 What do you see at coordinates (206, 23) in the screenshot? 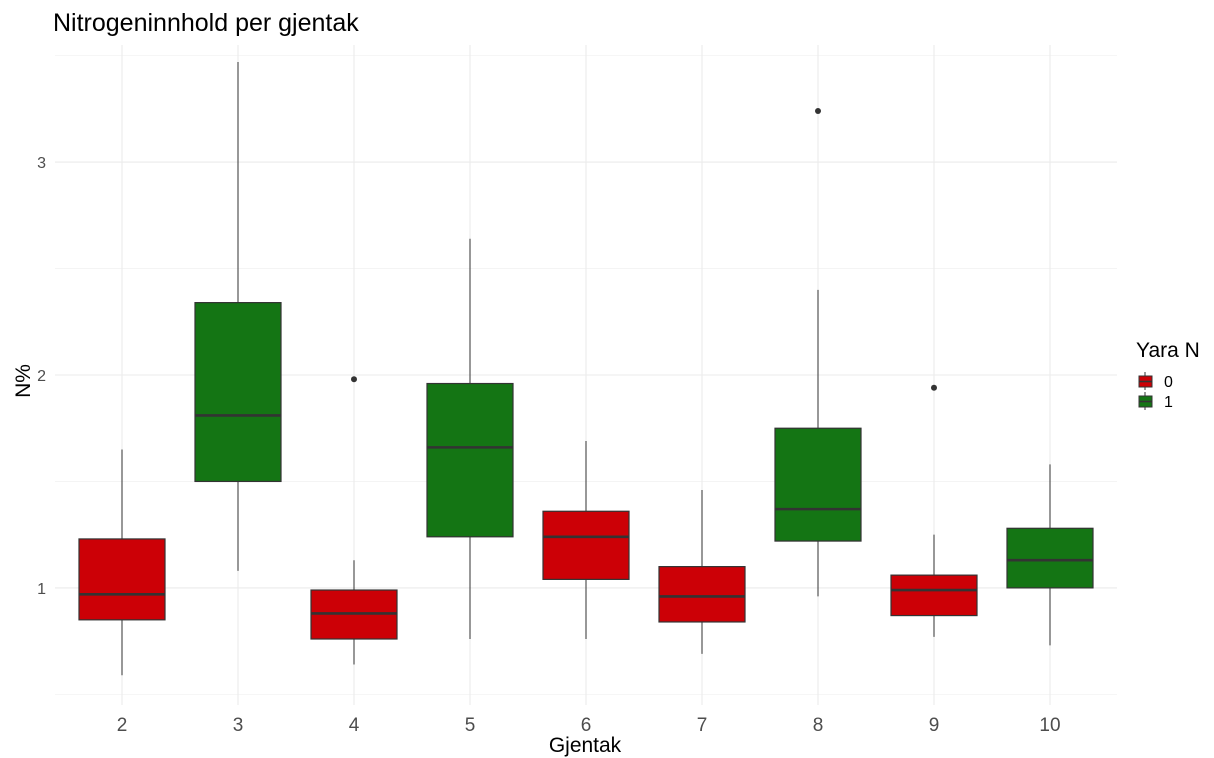
I see `chart-title: Nitrogeninnhold per gjentak` at bounding box center [206, 23].